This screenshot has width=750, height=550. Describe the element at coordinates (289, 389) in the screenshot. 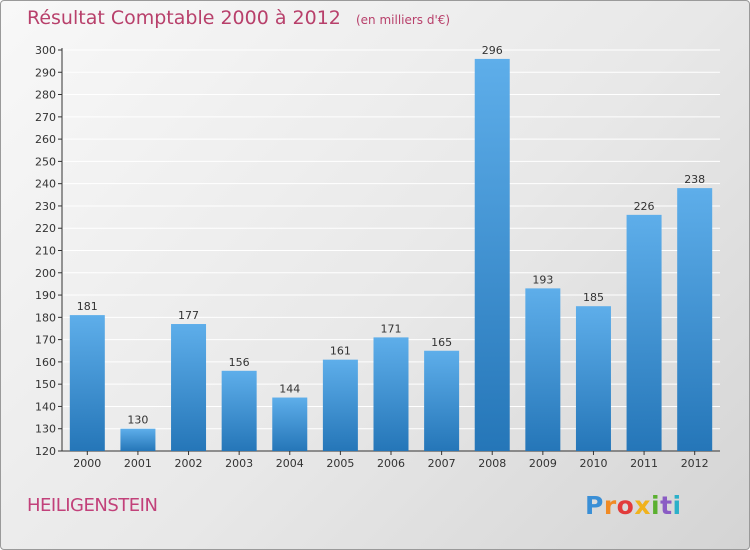

I see `data-label: 144` at that location.